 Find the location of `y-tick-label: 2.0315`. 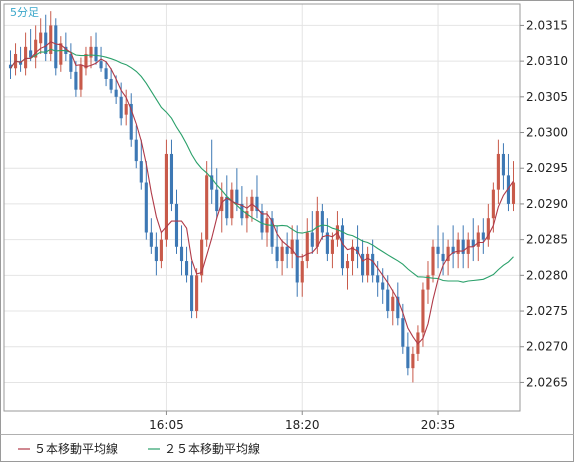

y-tick-label: 2.0315 is located at coordinates (547, 25).